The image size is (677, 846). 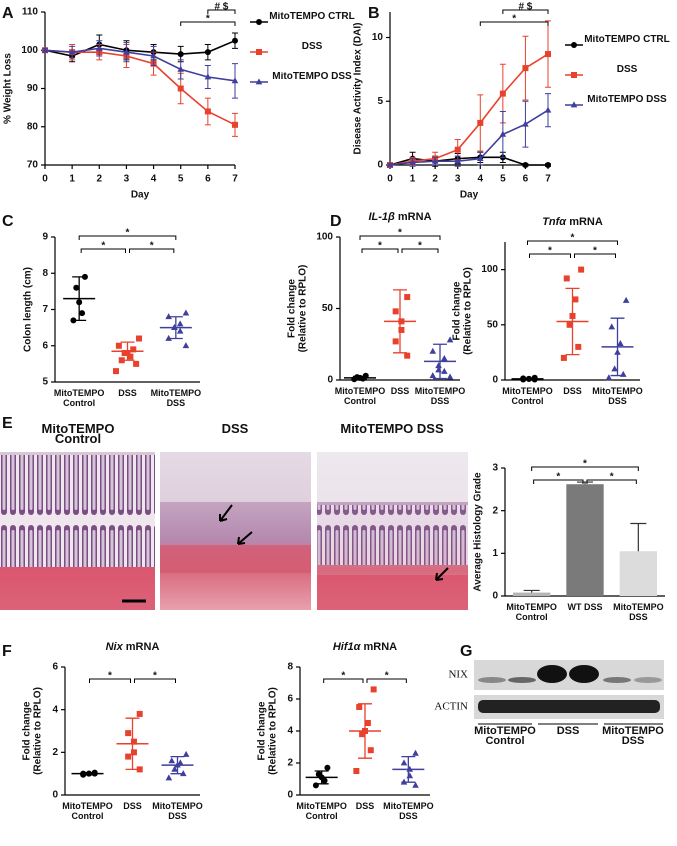 I want to click on title-gene: Hif1α, so click(x=347, y=647).